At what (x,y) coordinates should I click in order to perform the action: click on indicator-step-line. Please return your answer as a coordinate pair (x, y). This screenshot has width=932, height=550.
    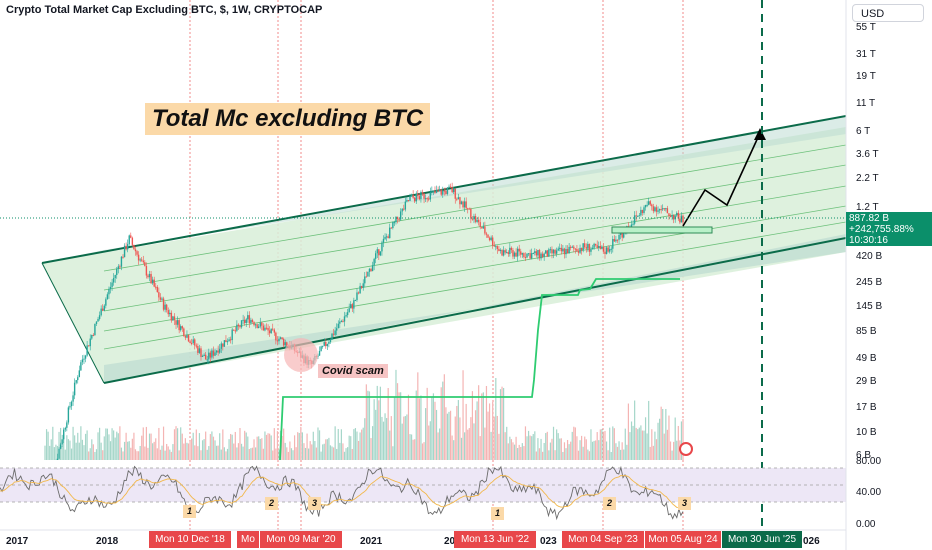
    Looking at the image, I should click on (479, 369).